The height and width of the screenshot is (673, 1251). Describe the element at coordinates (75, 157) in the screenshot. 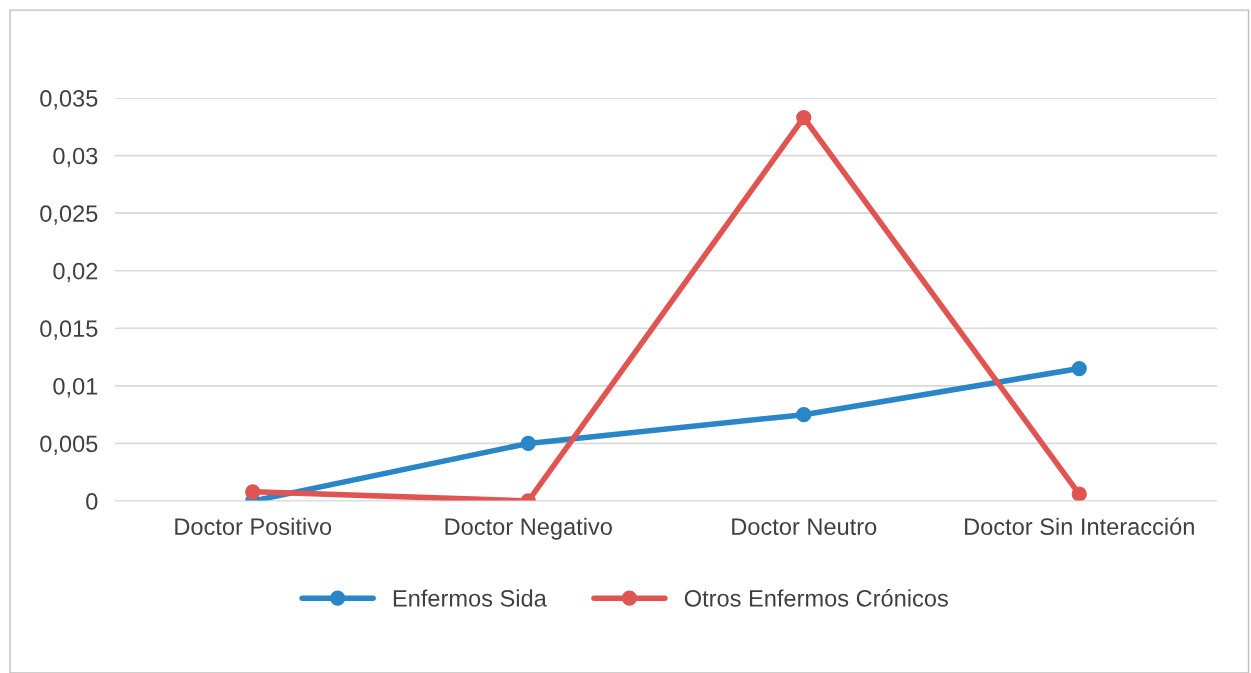

I see `y-tick-label: 0,03` at that location.